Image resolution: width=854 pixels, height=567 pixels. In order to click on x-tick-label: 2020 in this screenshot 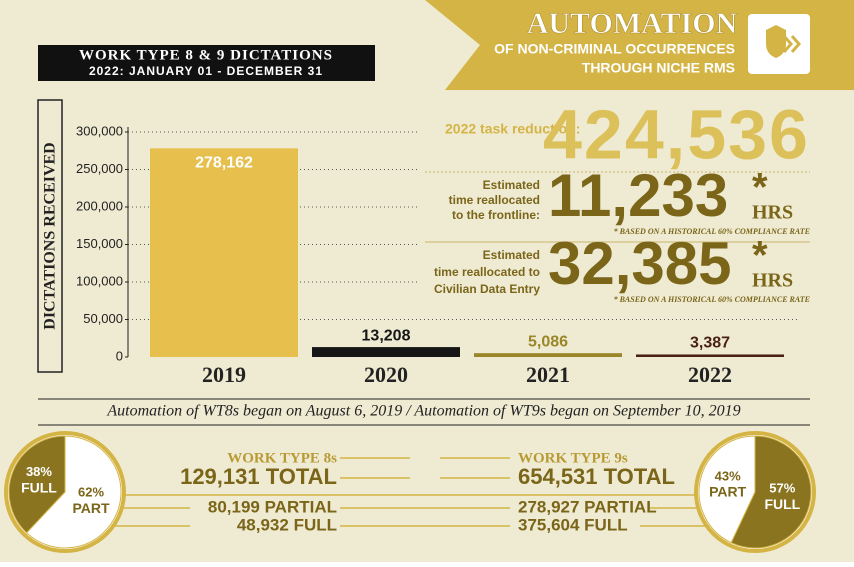, I will do `click(386, 374)`.